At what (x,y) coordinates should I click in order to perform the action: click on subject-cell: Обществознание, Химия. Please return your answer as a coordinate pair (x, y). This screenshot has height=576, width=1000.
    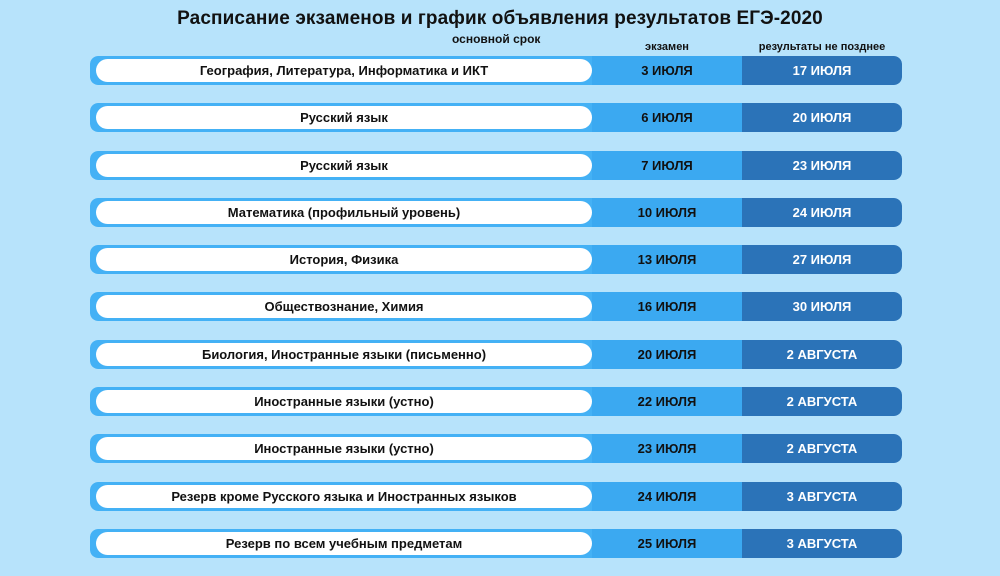
    Looking at the image, I should click on (341, 307).